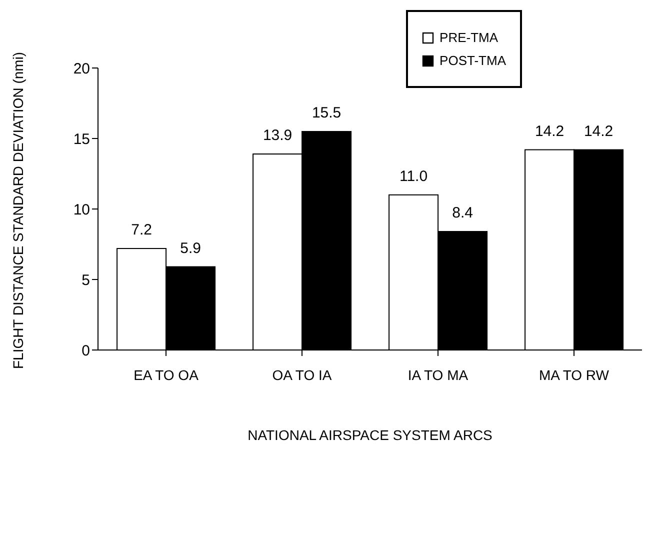 This screenshot has width=660, height=537. Describe the element at coordinates (327, 113) in the screenshot. I see `data-label: 15.5` at that location.